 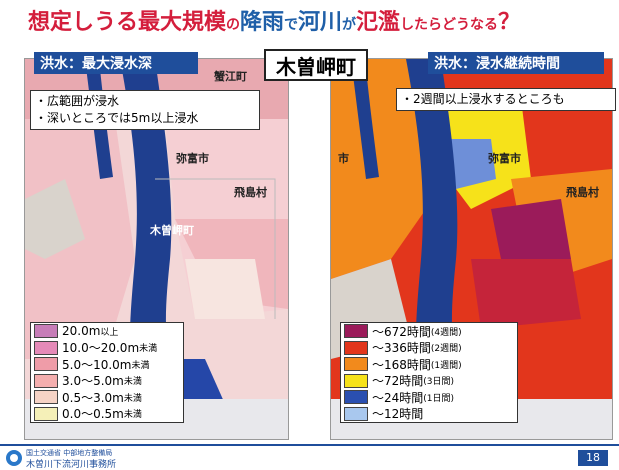 I want to click on title-part-5: 河川, so click(x=320, y=22).